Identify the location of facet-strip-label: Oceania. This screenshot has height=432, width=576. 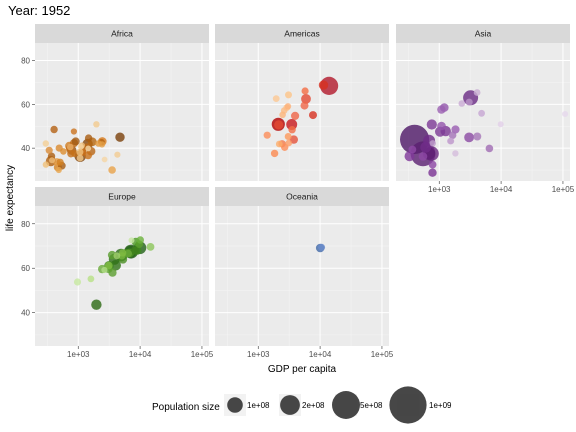
(302, 197).